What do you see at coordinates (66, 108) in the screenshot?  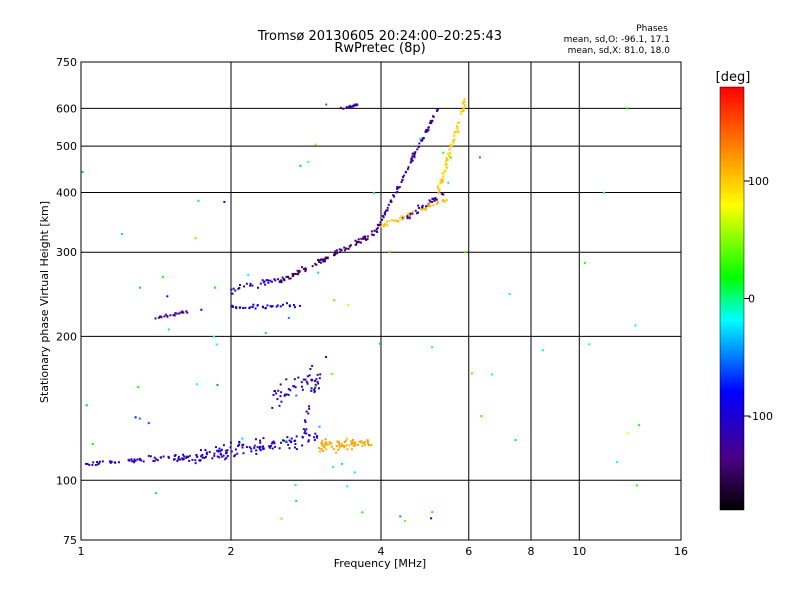 I see `y-tick-label: 600` at bounding box center [66, 108].